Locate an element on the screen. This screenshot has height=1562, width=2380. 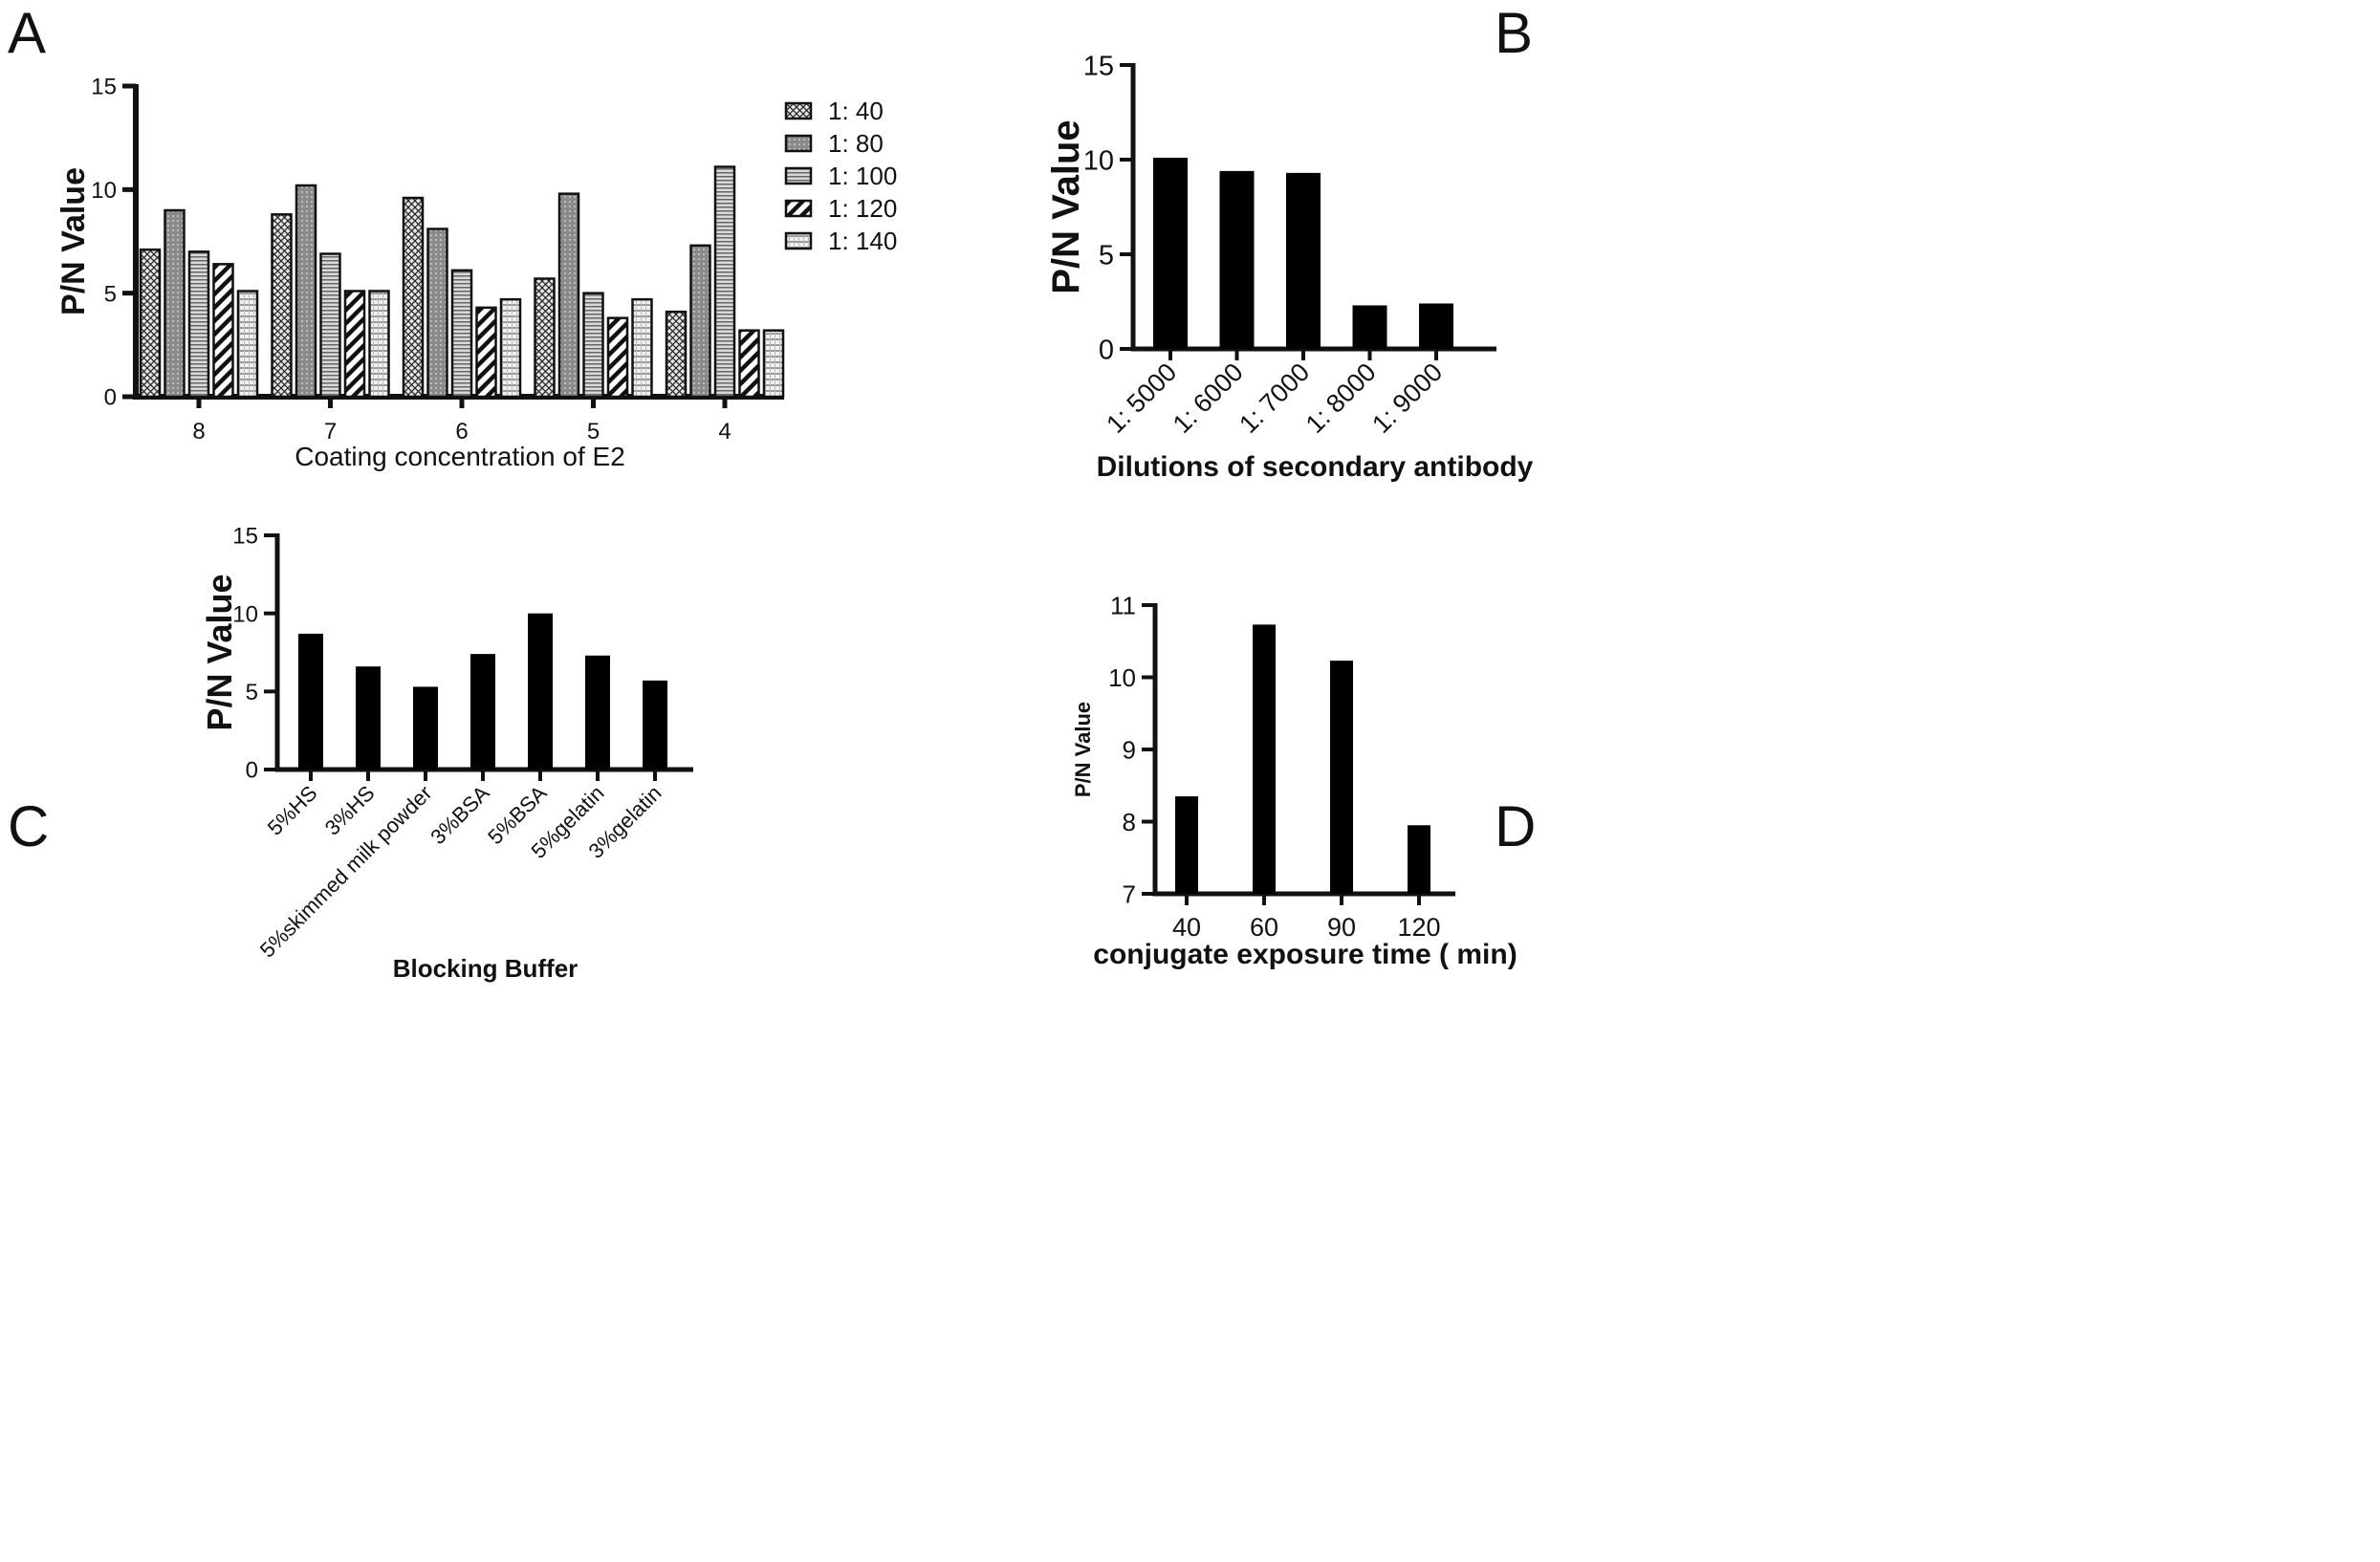
x-tick-label: 60 is located at coordinates (1264, 927).